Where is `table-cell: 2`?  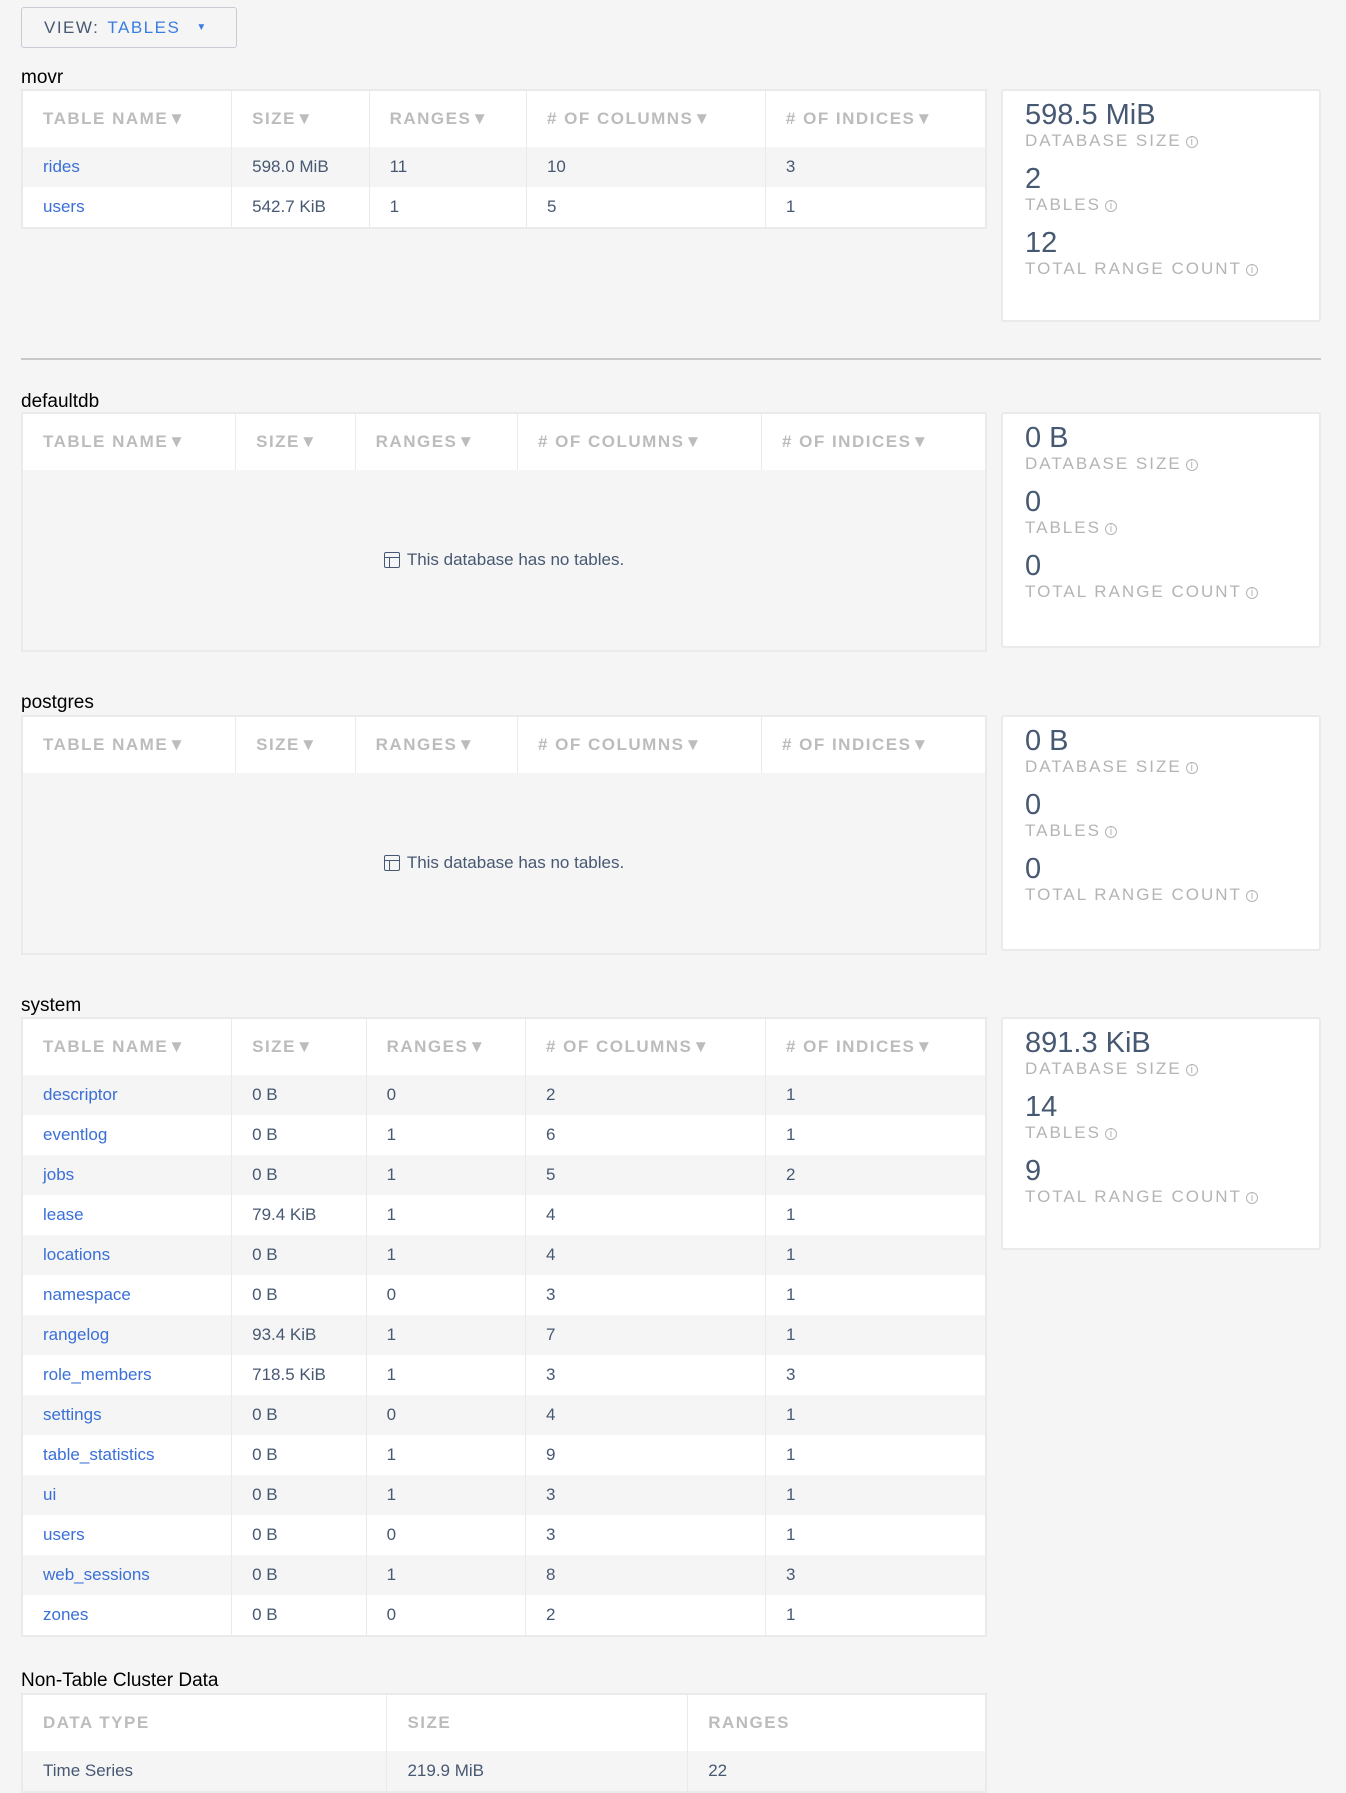 table-cell: 2 is located at coordinates (790, 1174).